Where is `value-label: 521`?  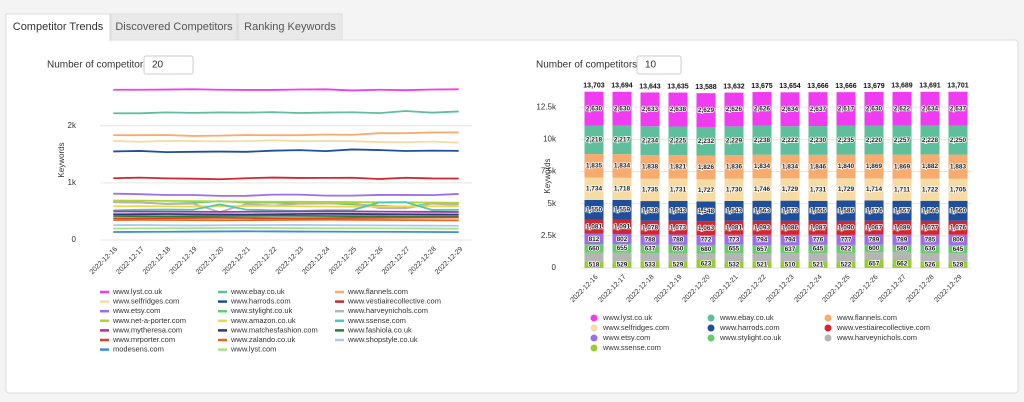
value-label: 521 is located at coordinates (818, 264).